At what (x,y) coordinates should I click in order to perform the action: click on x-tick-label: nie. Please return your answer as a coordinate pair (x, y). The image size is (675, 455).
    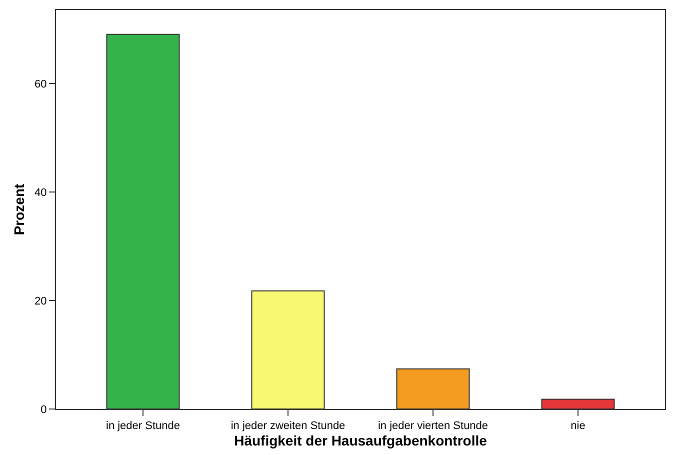
    Looking at the image, I should click on (578, 426).